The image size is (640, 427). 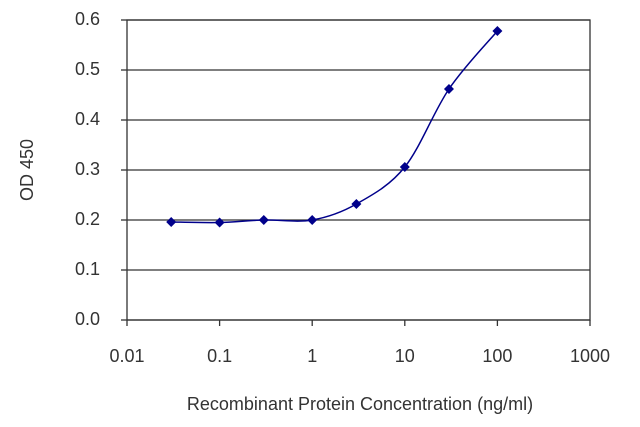 What do you see at coordinates (27, 170) in the screenshot?
I see `y-axis-label: OD 450` at bounding box center [27, 170].